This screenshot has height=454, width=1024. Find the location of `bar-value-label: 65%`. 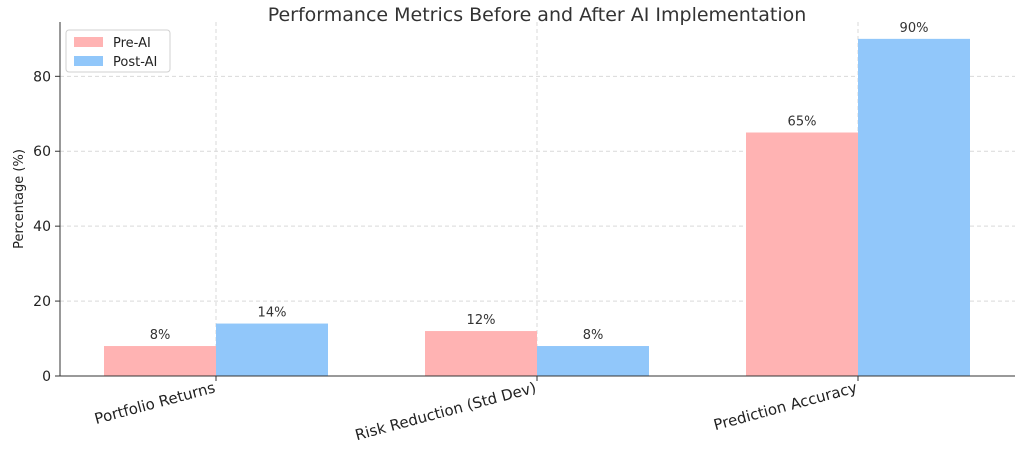

bar-value-label: 65% is located at coordinates (802, 122).